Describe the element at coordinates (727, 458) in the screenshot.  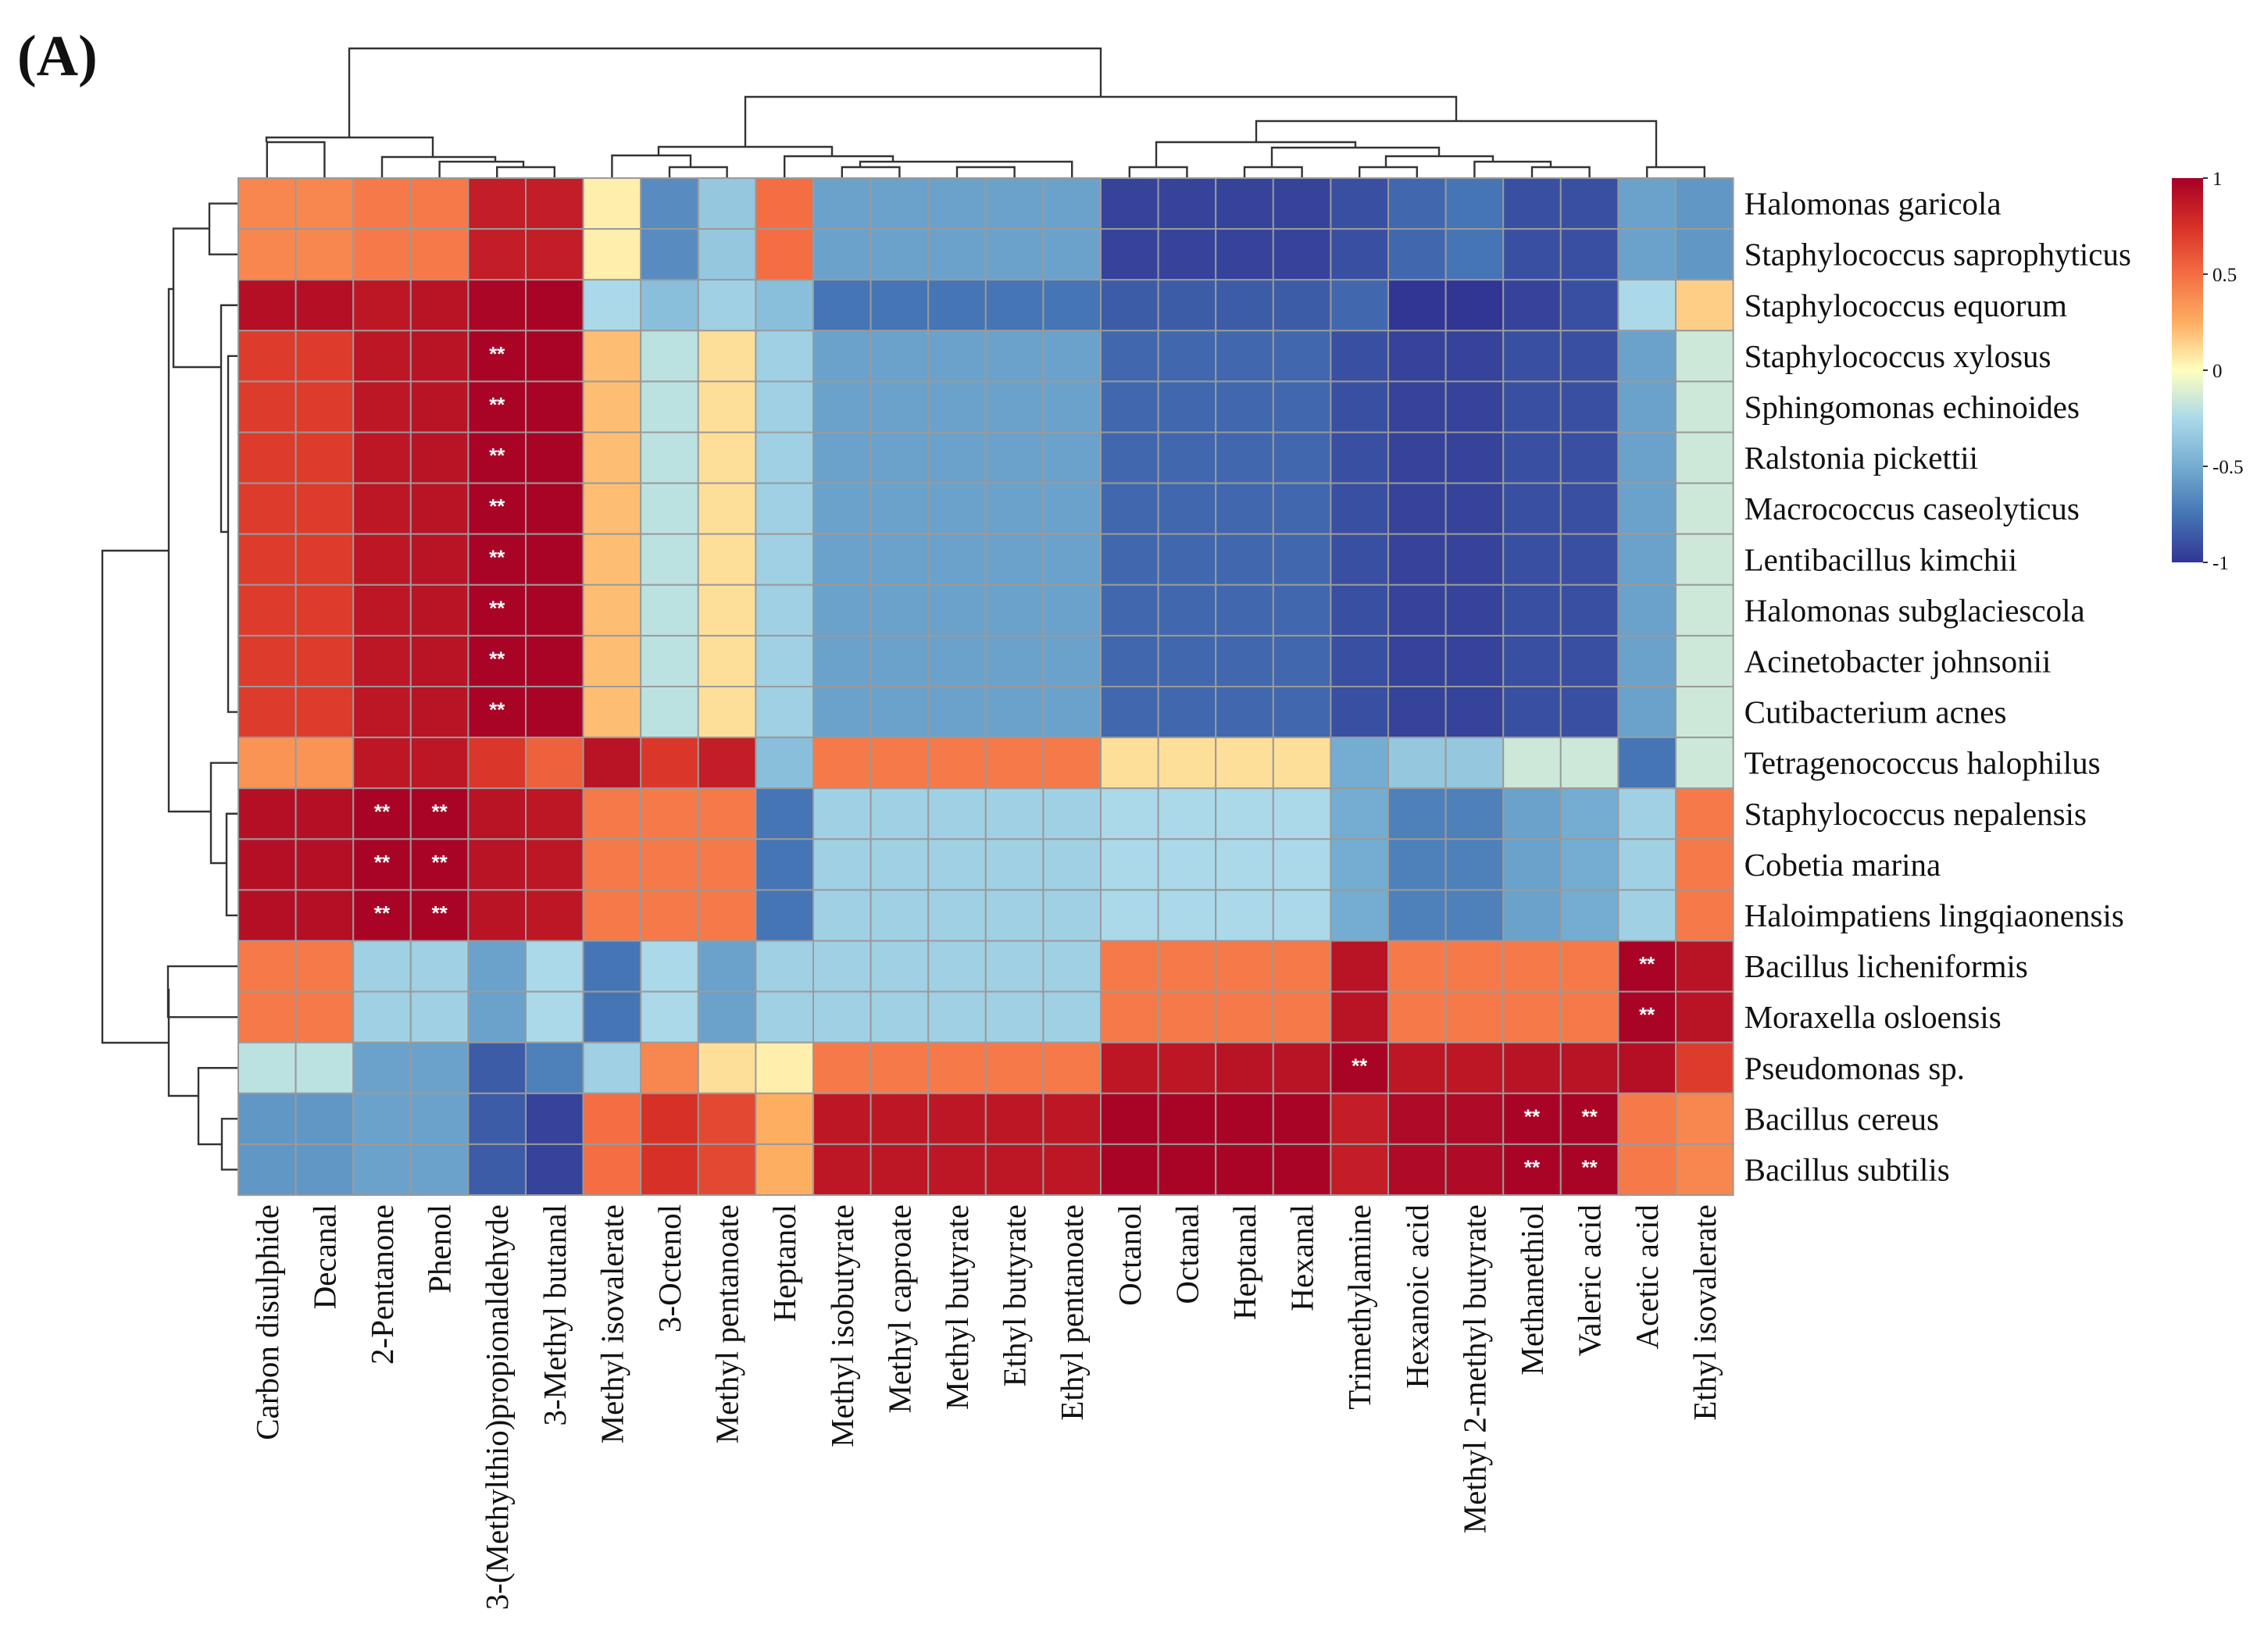
I see `cell-ralstonia-pickettii-methyl-pentanoate` at that location.